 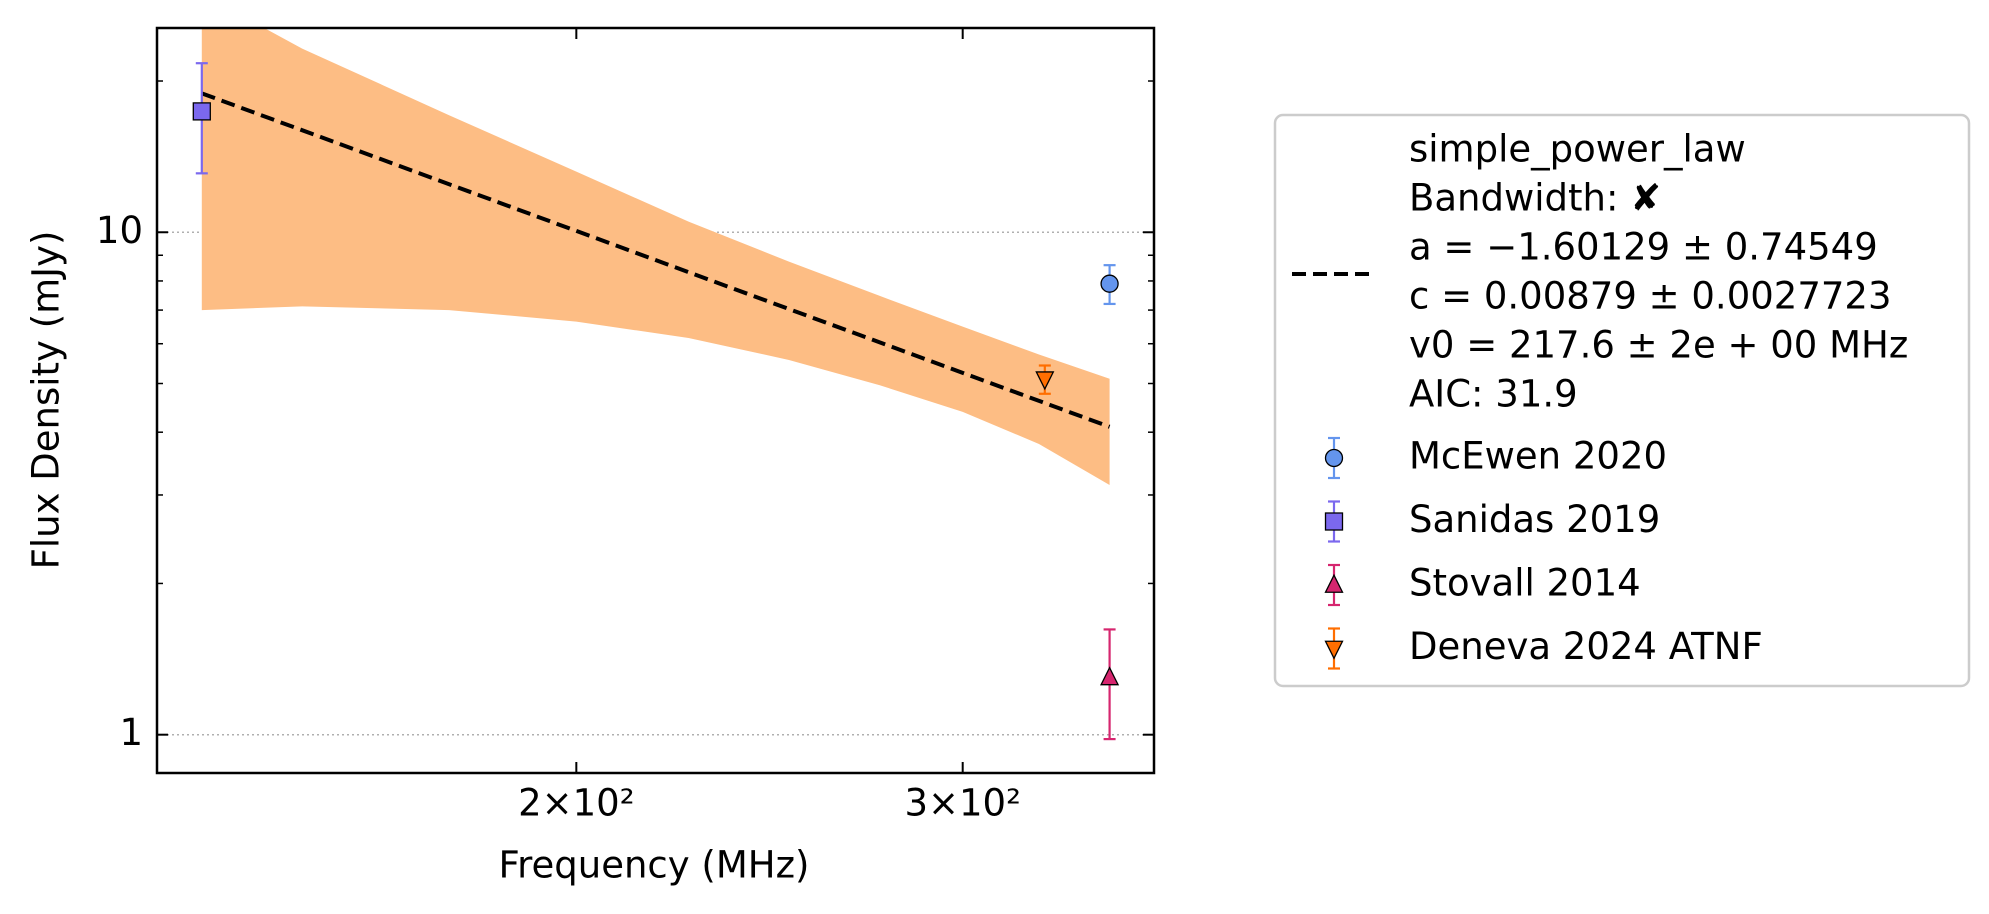 What do you see at coordinates (1534, 519) in the screenshot?
I see `legend-label: Sanidas 2019` at bounding box center [1534, 519].